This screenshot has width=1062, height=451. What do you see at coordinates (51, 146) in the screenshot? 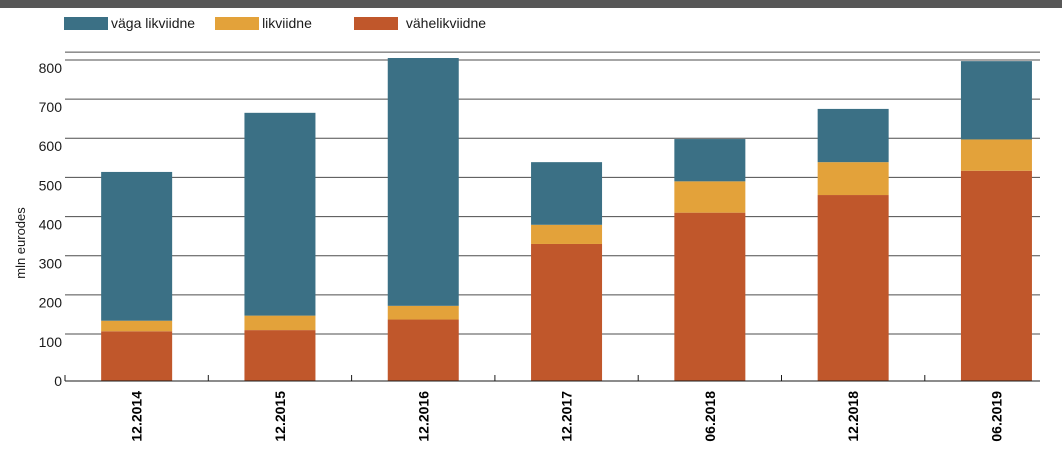
I see `y-tick-label-600: 600` at bounding box center [51, 146].